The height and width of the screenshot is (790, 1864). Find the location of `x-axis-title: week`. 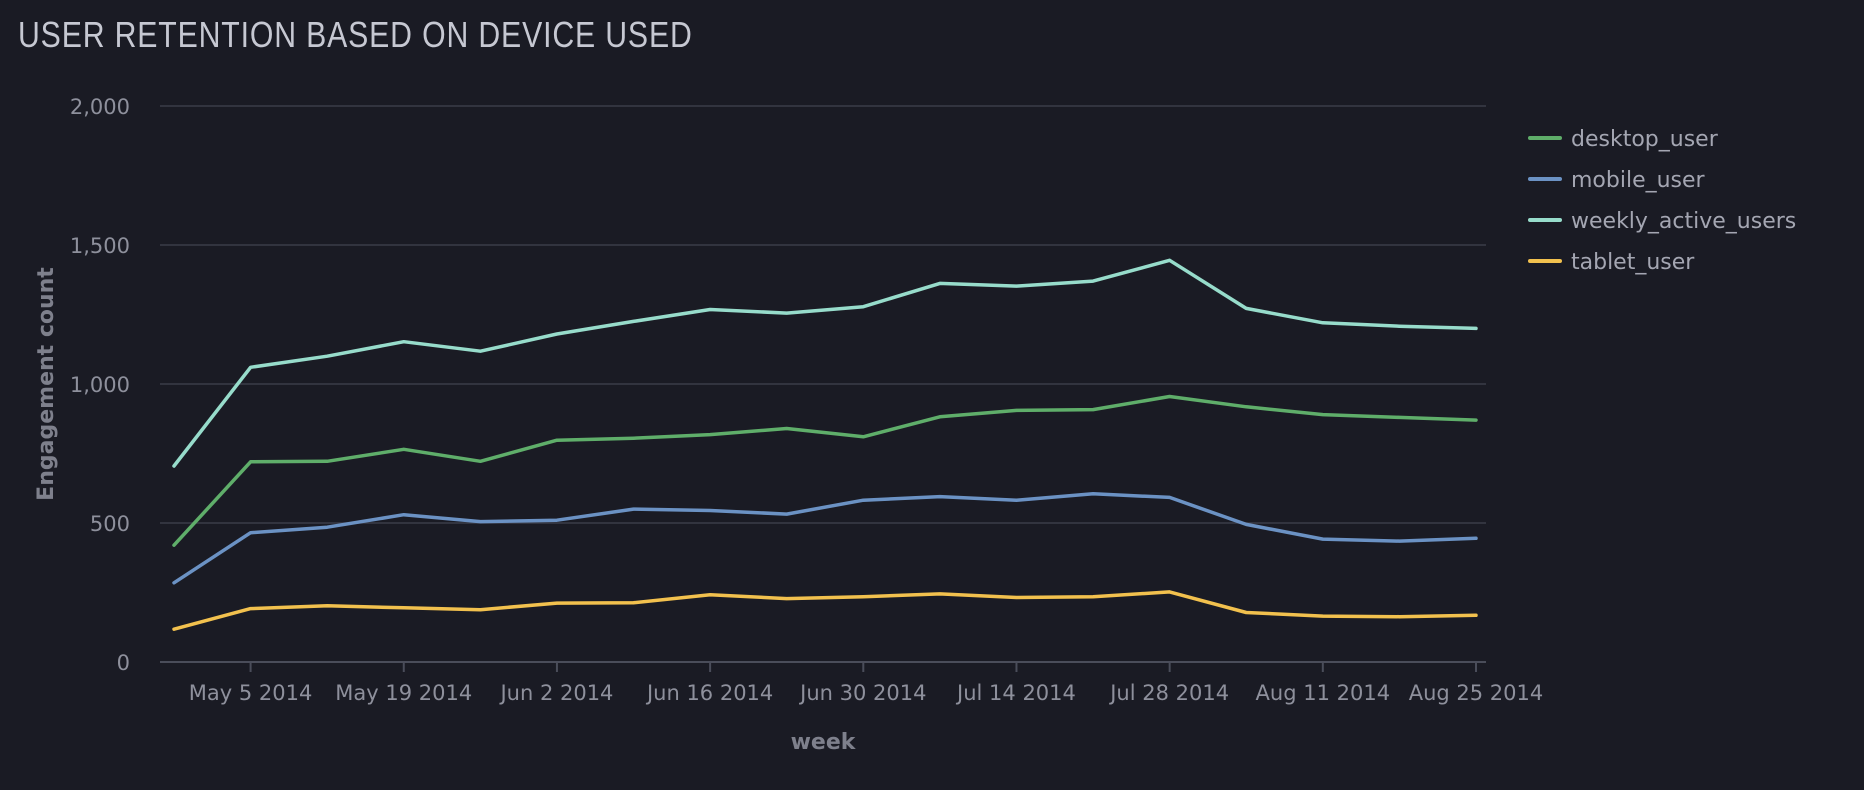

x-axis-title: week is located at coordinates (824, 742).